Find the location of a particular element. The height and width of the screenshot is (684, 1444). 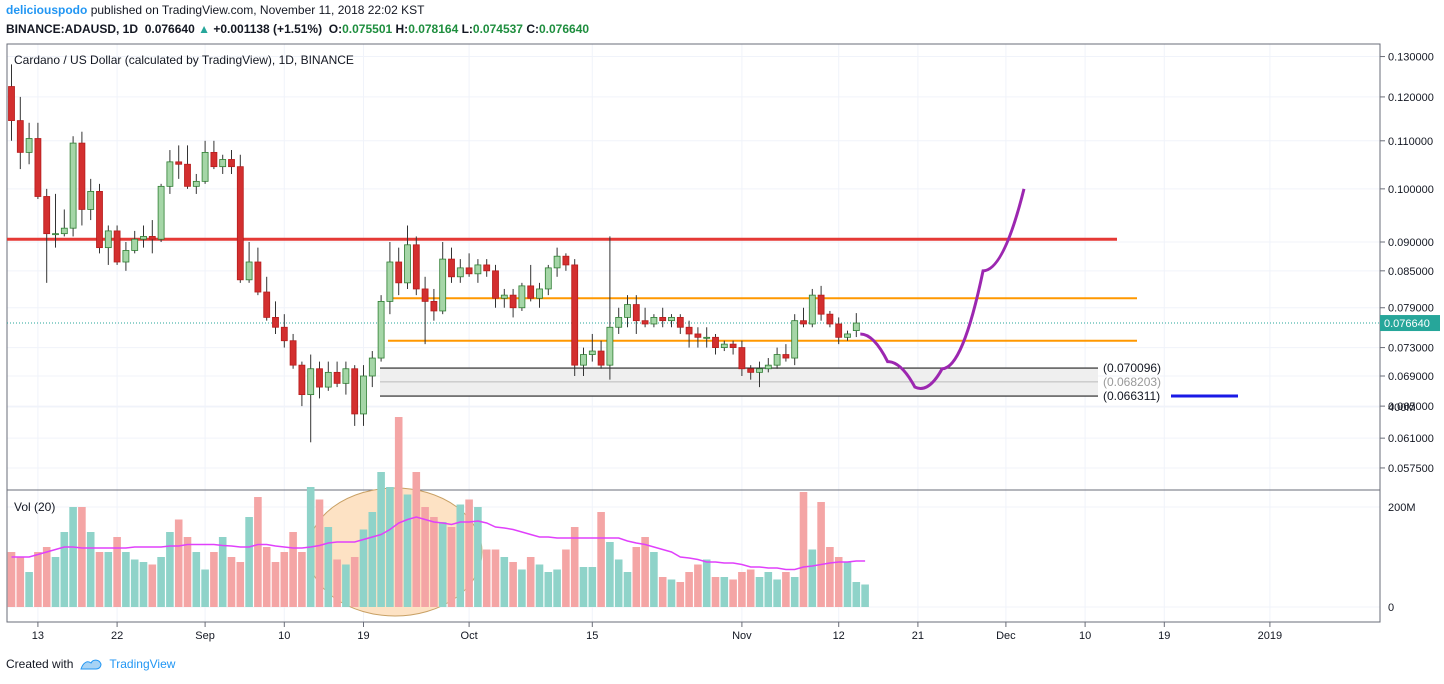

price-tick-label: 0.110000 is located at coordinates (1410, 142).